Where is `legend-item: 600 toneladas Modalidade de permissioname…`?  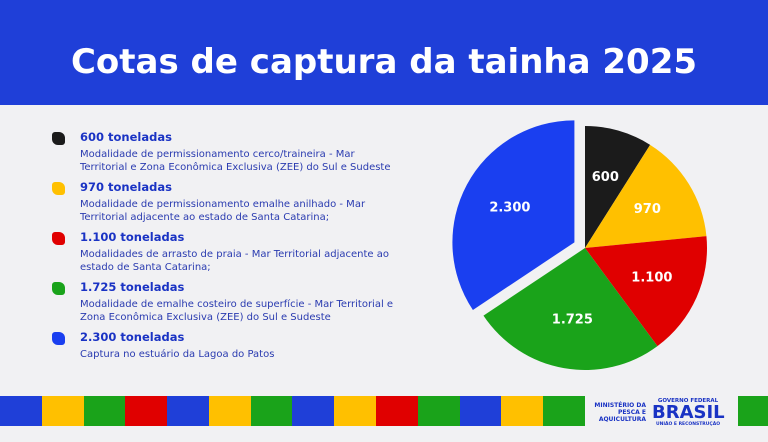
legend-item: 600 toneladas Modalidade de permissioname… is located at coordinates (224, 152).